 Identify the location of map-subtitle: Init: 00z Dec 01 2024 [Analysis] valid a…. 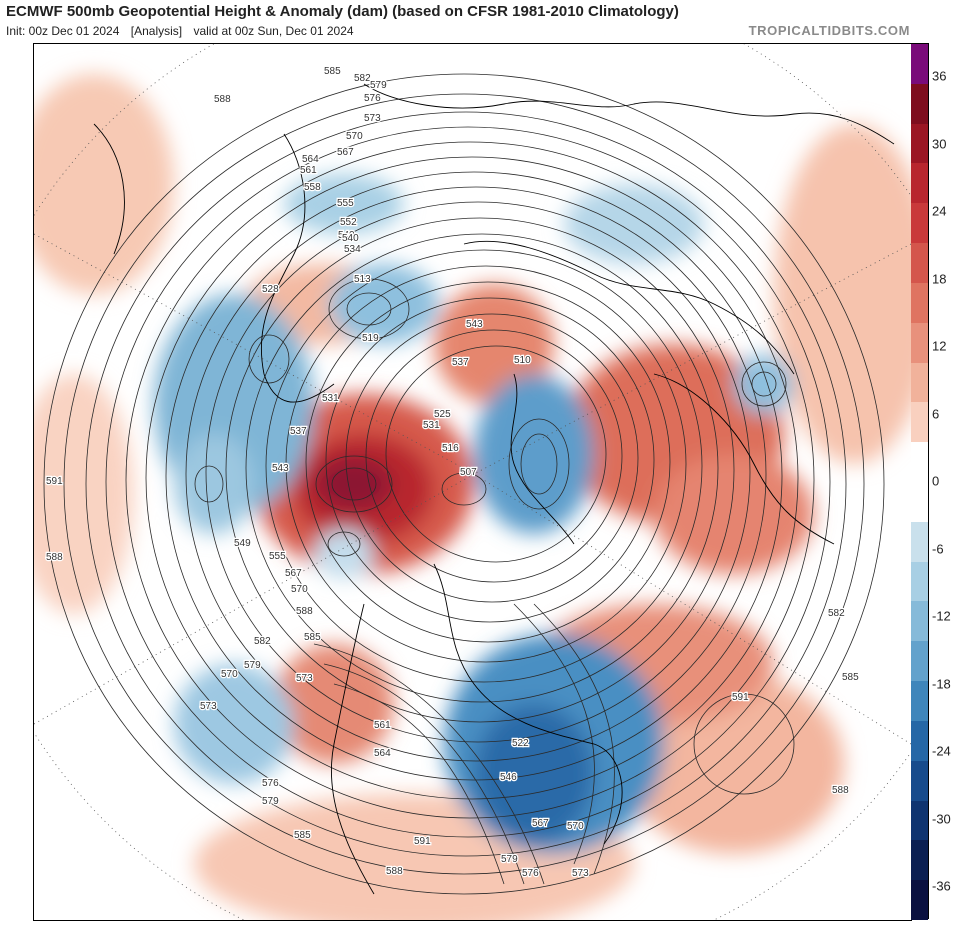
(184, 31).